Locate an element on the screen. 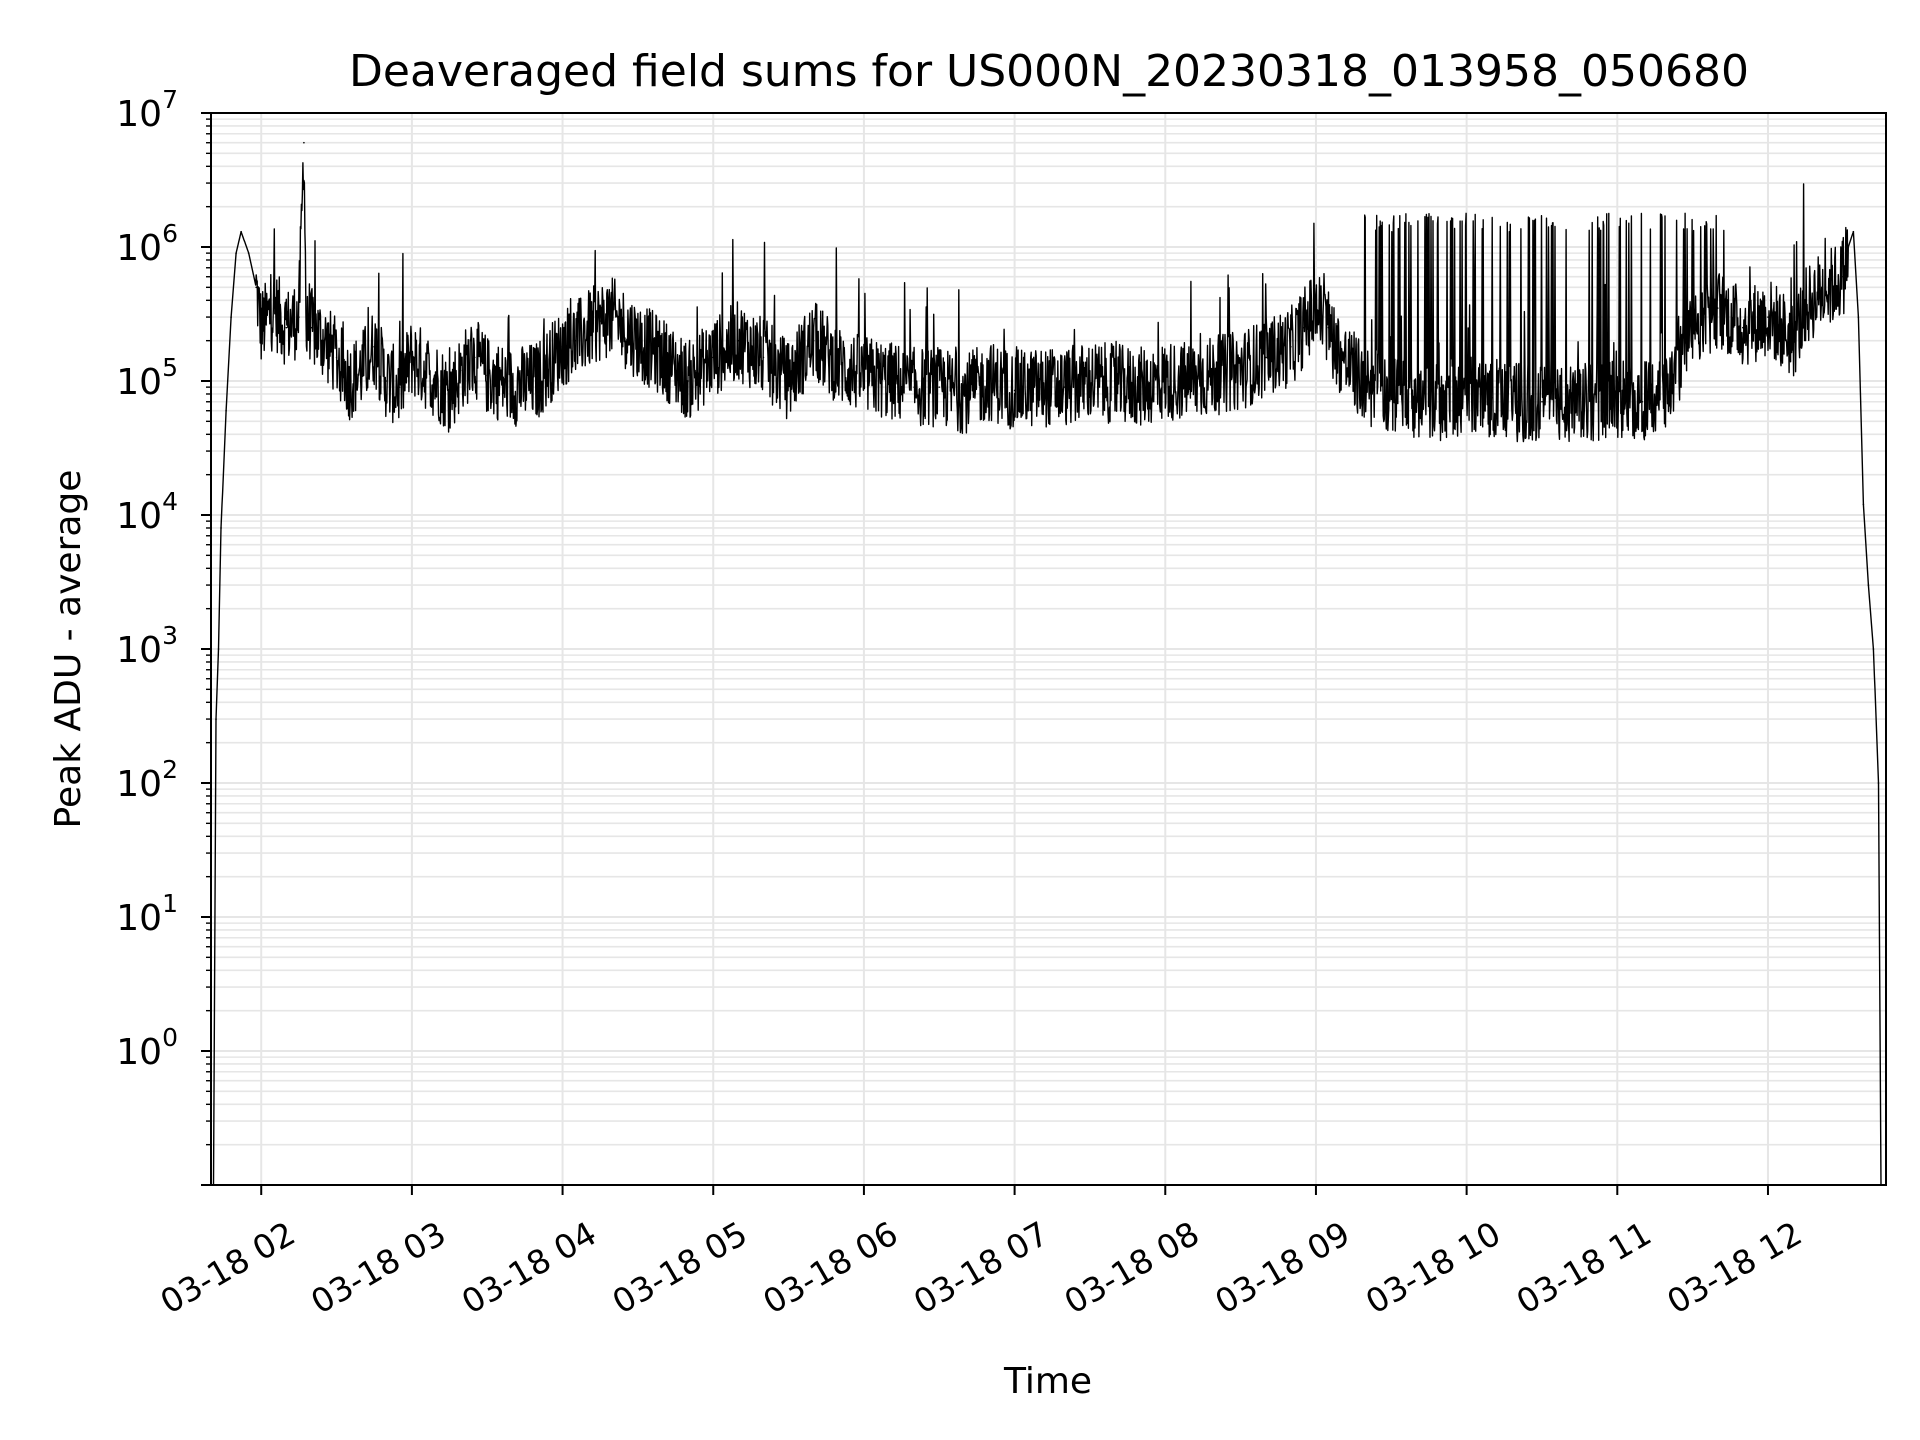  y-tick-label: 10⁰ is located at coordinates (147, 1048).